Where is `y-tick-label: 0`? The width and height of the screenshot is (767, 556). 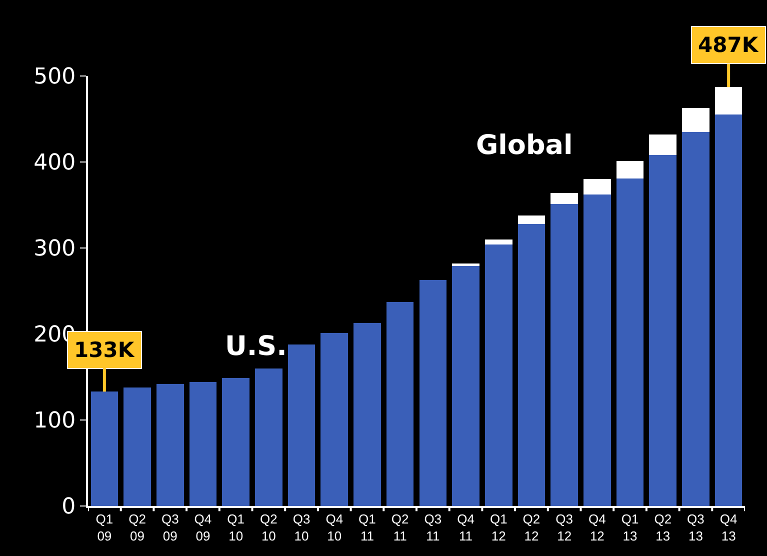
y-tick-label: 0 is located at coordinates (69, 507).